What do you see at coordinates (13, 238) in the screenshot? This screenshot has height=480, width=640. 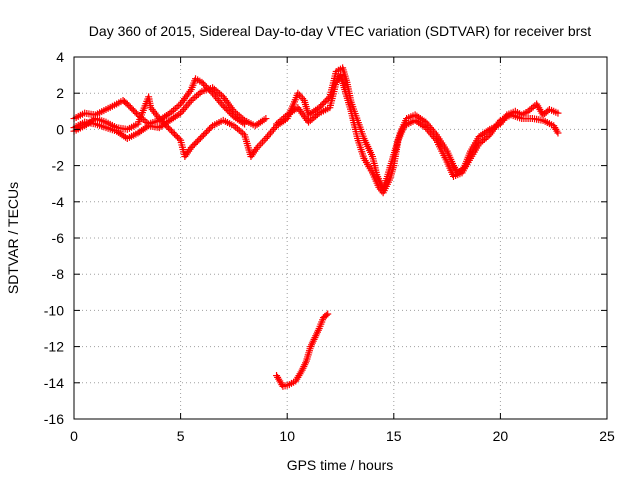 I see `y-axis-label: SDTVAR / TECUs` at bounding box center [13, 238].